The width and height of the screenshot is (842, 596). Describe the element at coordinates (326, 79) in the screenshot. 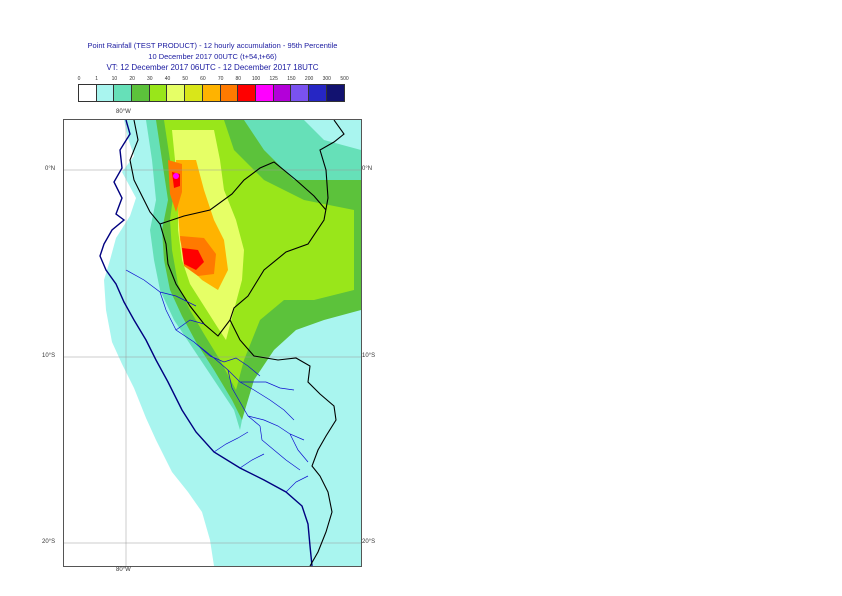

I see `legend-tick-label: 300` at that location.